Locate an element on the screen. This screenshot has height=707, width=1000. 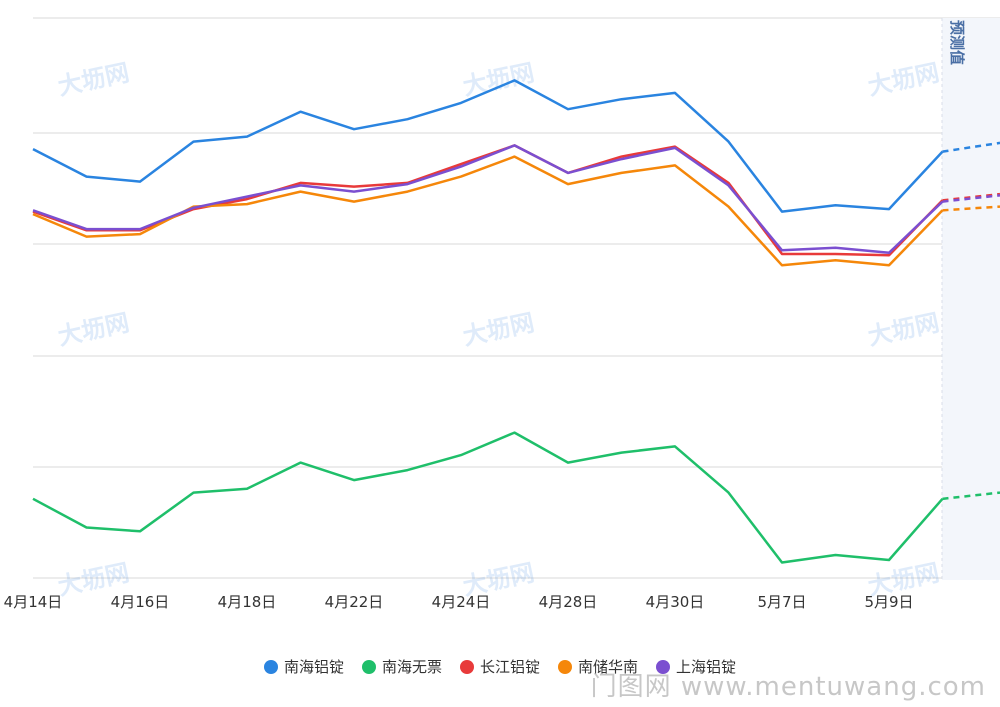
legend: 南海铝锭 南海无票 长江铝锭 南储华南 上海铝锭 is located at coordinates (500, 666).